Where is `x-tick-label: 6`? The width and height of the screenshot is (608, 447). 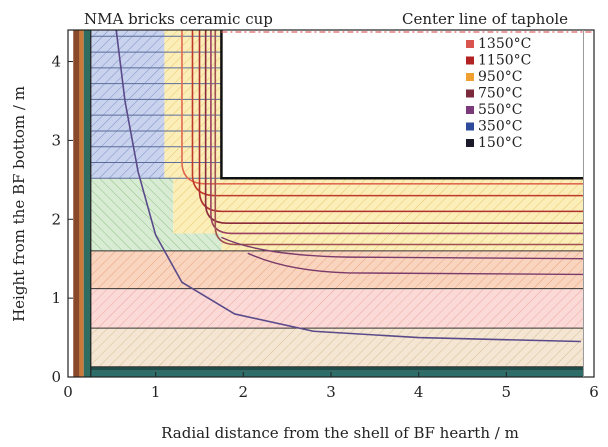 x-tick-label: 6 is located at coordinates (594, 392).